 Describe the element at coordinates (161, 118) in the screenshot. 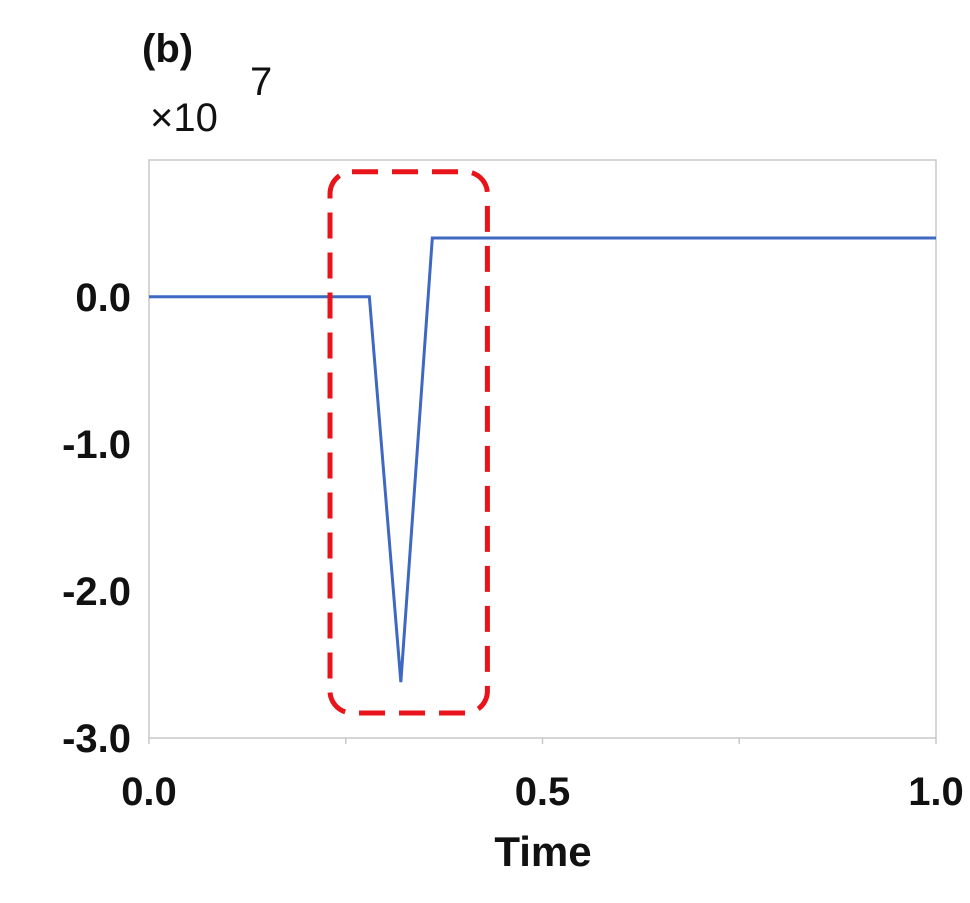

I see `multiplier-times: ×` at that location.